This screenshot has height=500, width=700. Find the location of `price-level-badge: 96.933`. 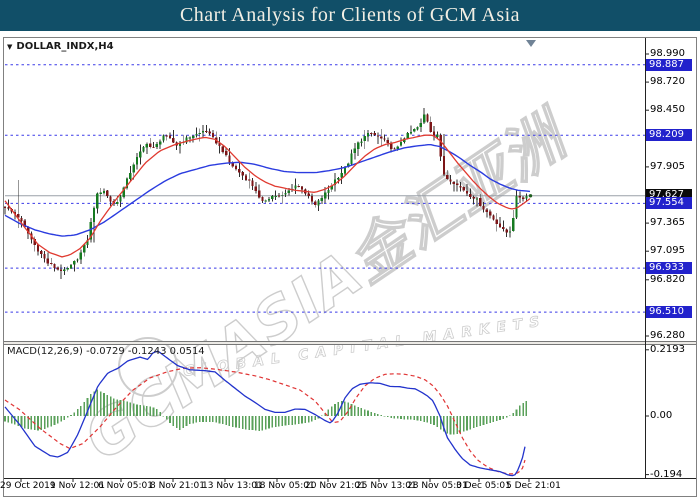

price-level-badge: 96.933 is located at coordinates (669, 268).